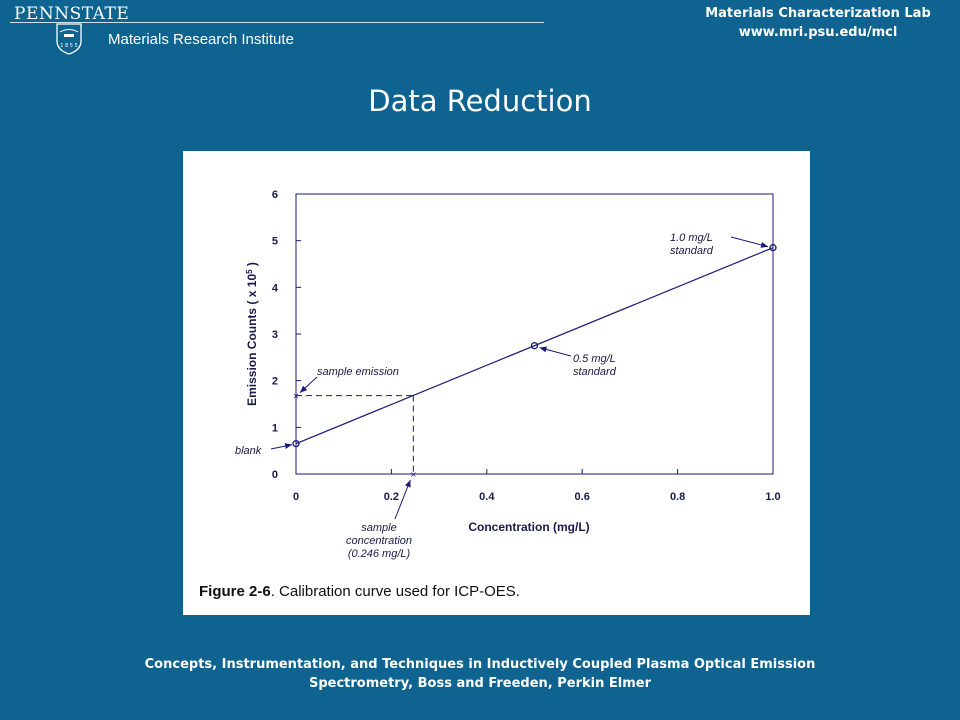  I want to click on annotation-sample-concentration: concentration, so click(379, 541).